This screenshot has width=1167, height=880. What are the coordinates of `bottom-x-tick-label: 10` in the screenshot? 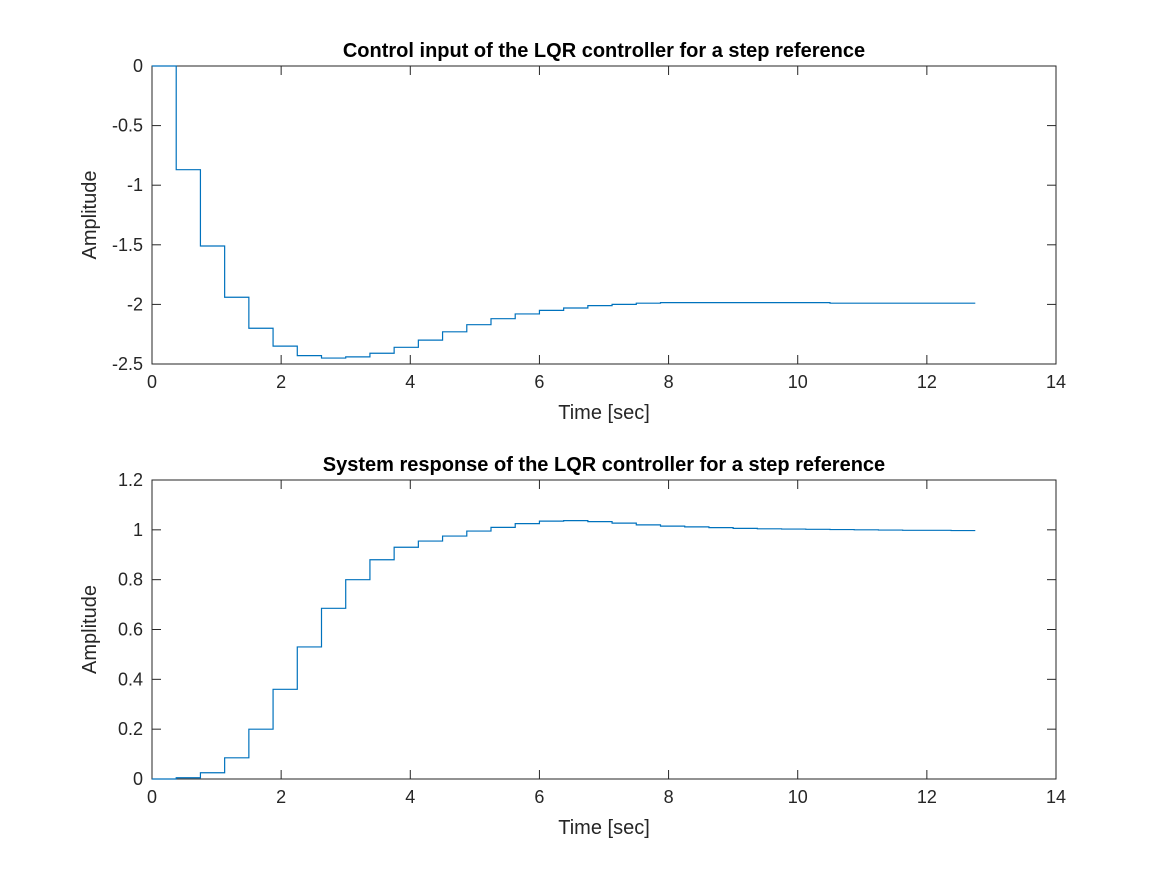 It's located at (798, 797).